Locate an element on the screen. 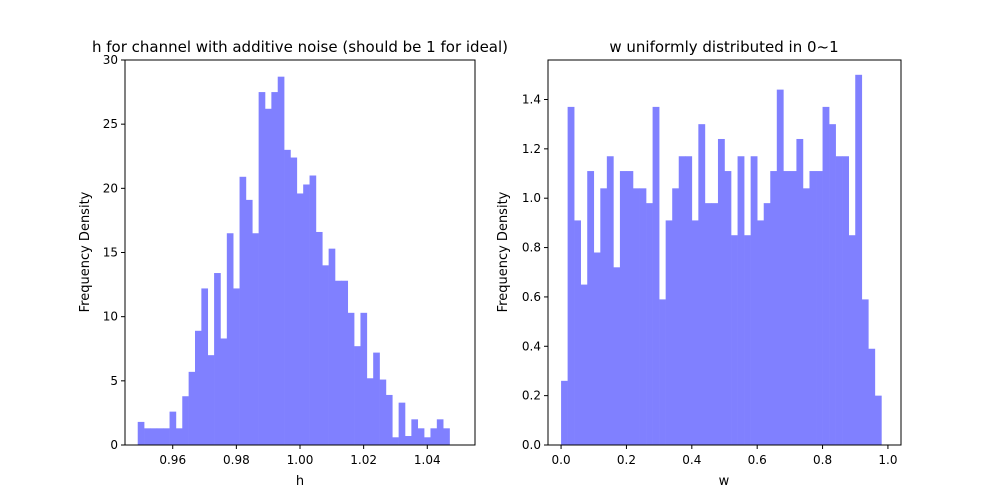 This screenshot has width=1000, height=504. x-axis-label: w is located at coordinates (724, 481).